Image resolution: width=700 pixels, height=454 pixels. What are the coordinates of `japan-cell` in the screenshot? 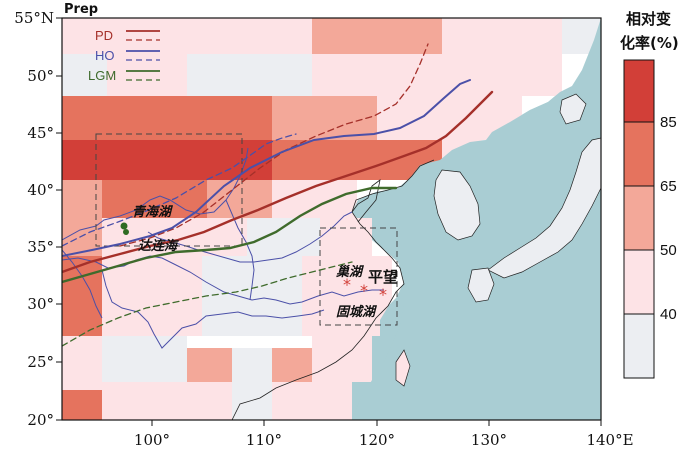 It's located at (544, 208).